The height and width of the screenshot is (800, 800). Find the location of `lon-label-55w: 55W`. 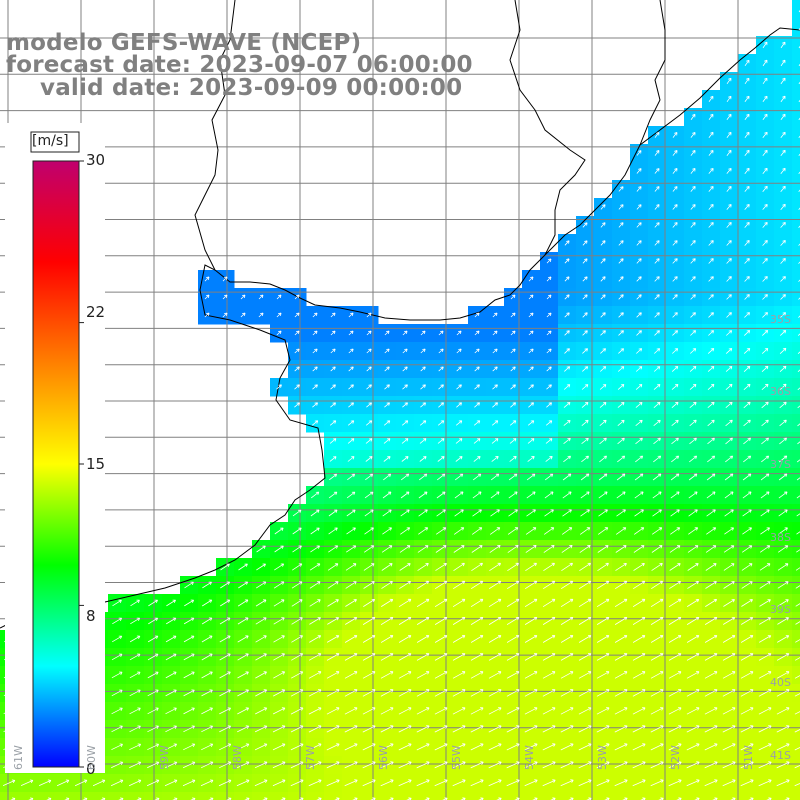

lon-label-55w: 55W is located at coordinates (456, 757).